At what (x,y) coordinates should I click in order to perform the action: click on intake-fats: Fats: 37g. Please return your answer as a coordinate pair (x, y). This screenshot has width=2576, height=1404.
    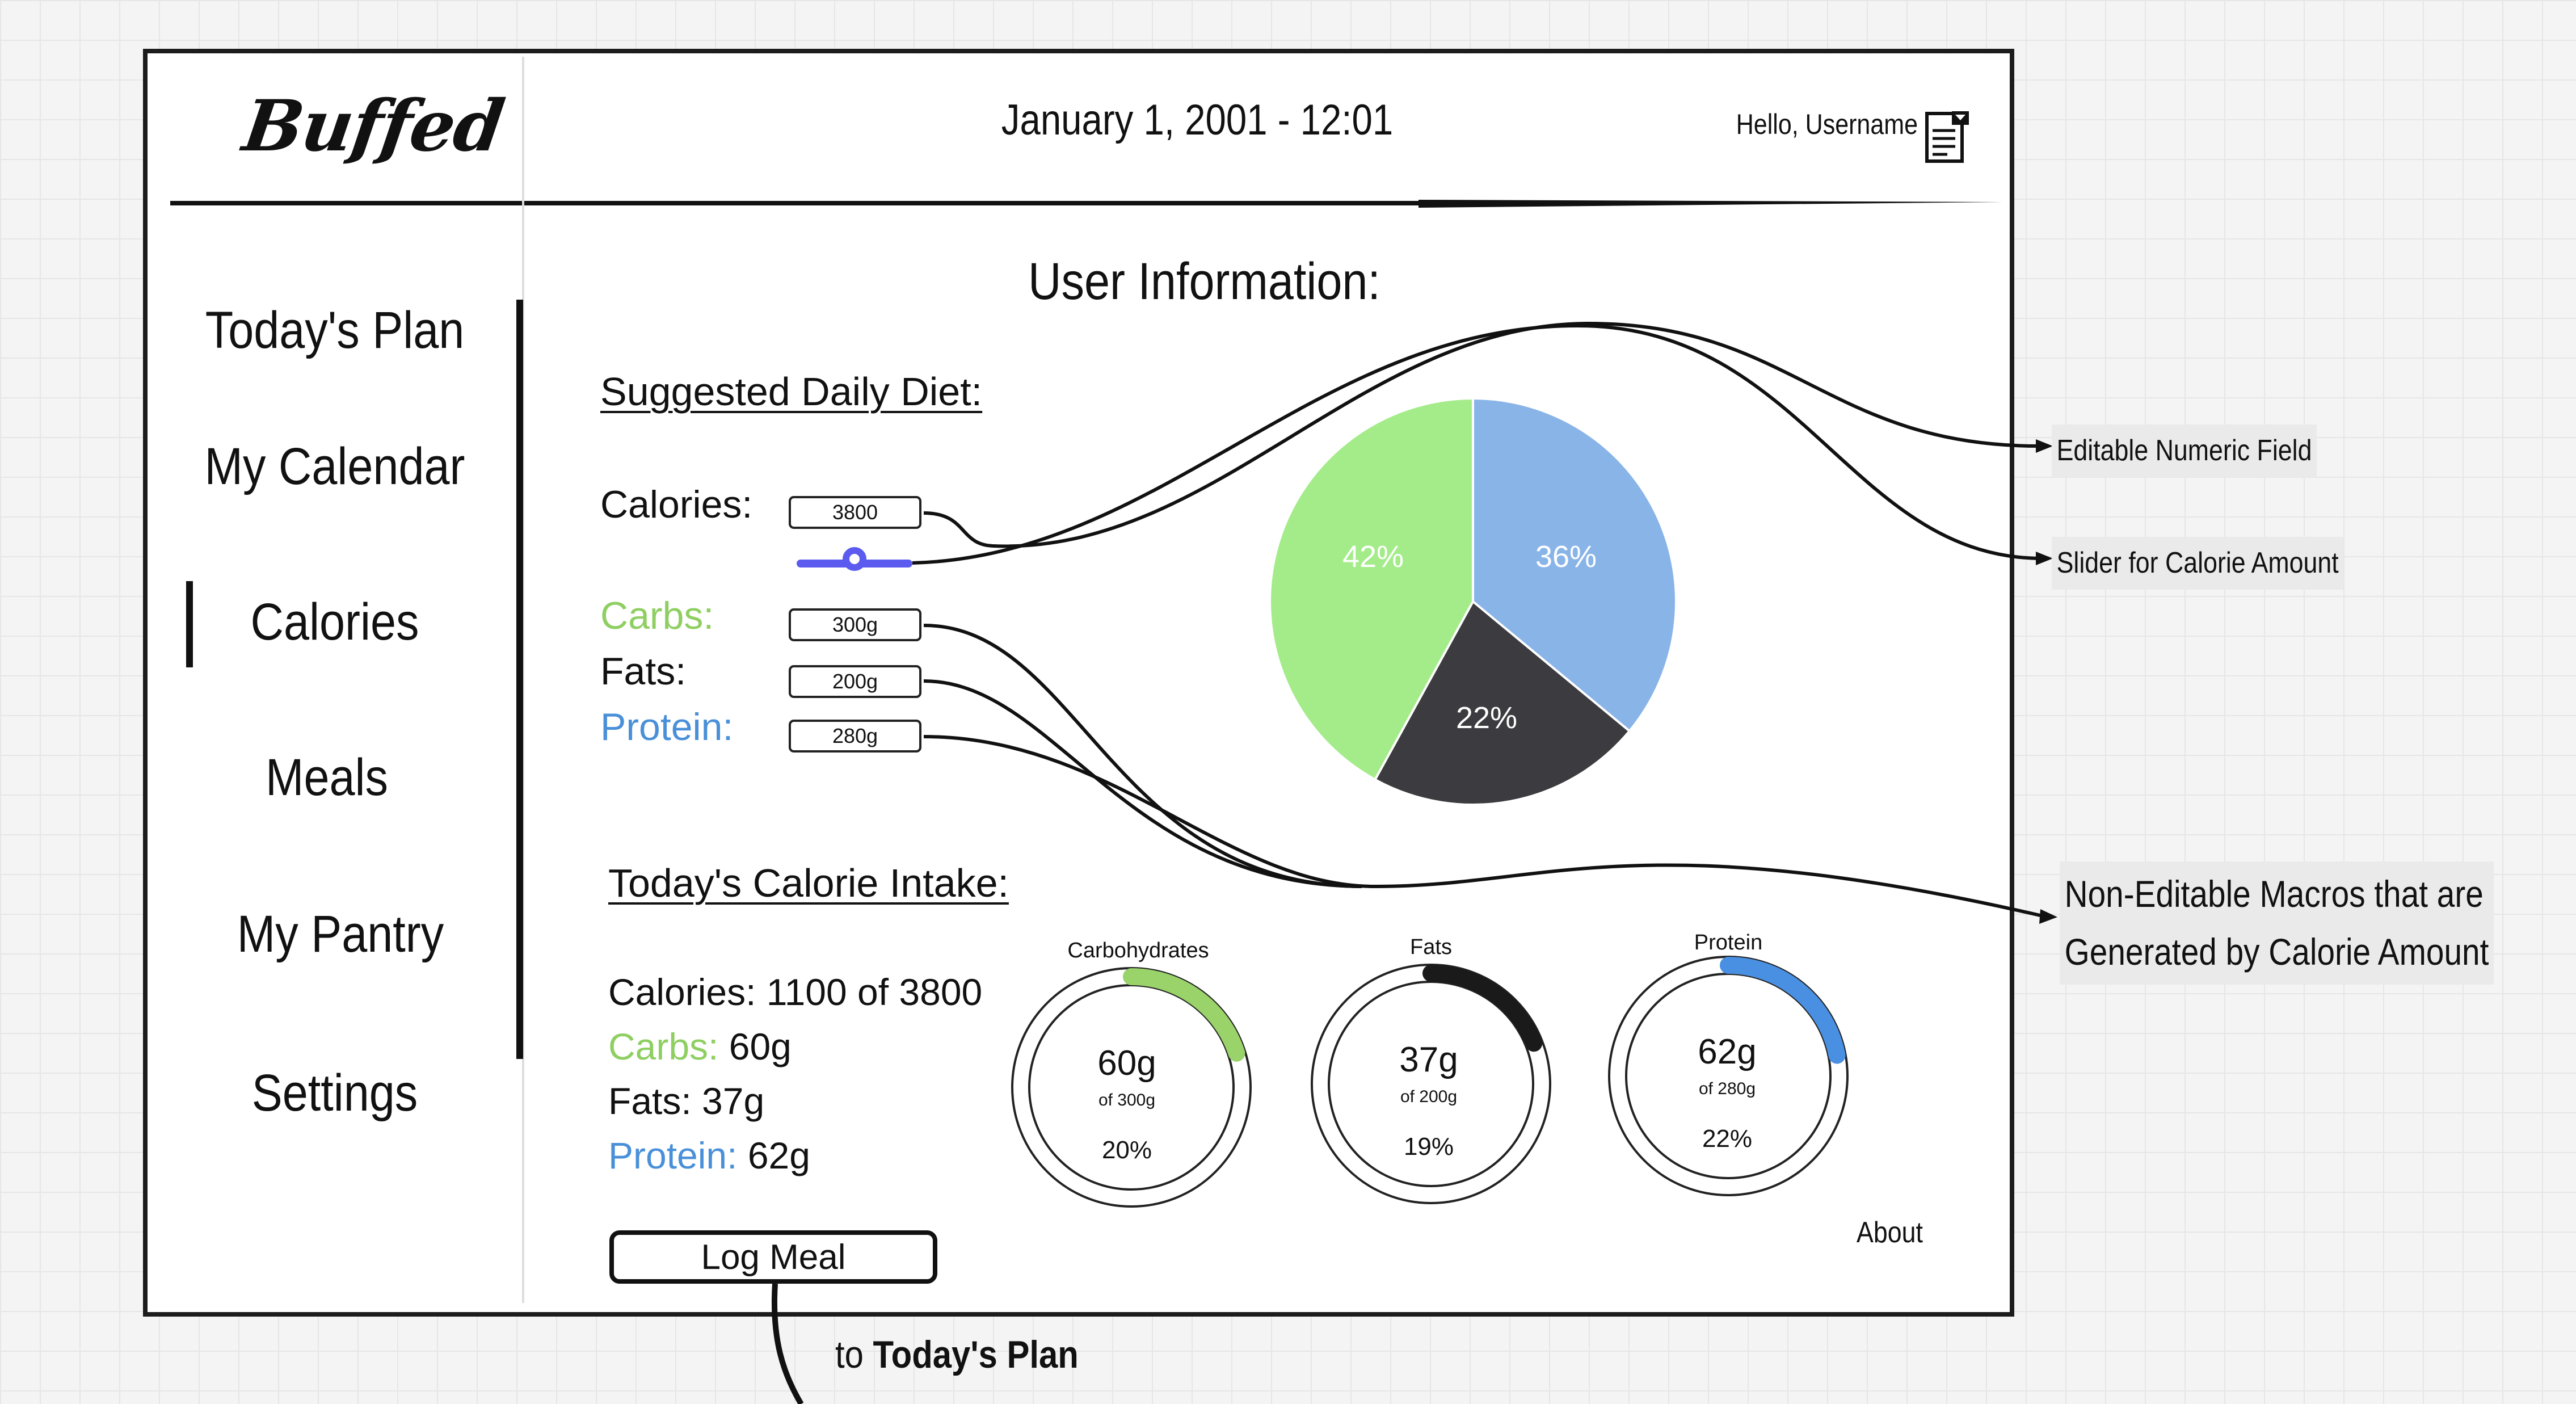
    Looking at the image, I should click on (686, 1101).